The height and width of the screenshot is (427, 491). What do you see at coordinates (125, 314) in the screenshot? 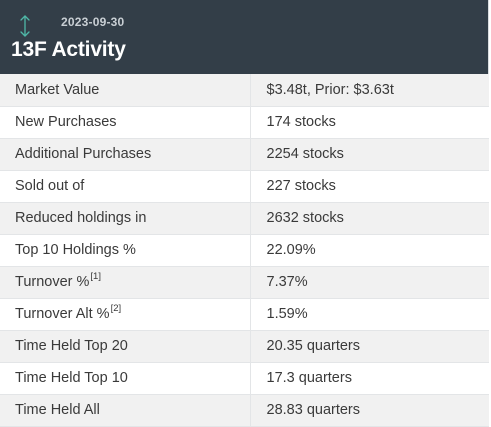
I see `row-label: Turnover Alt %[2]` at bounding box center [125, 314].